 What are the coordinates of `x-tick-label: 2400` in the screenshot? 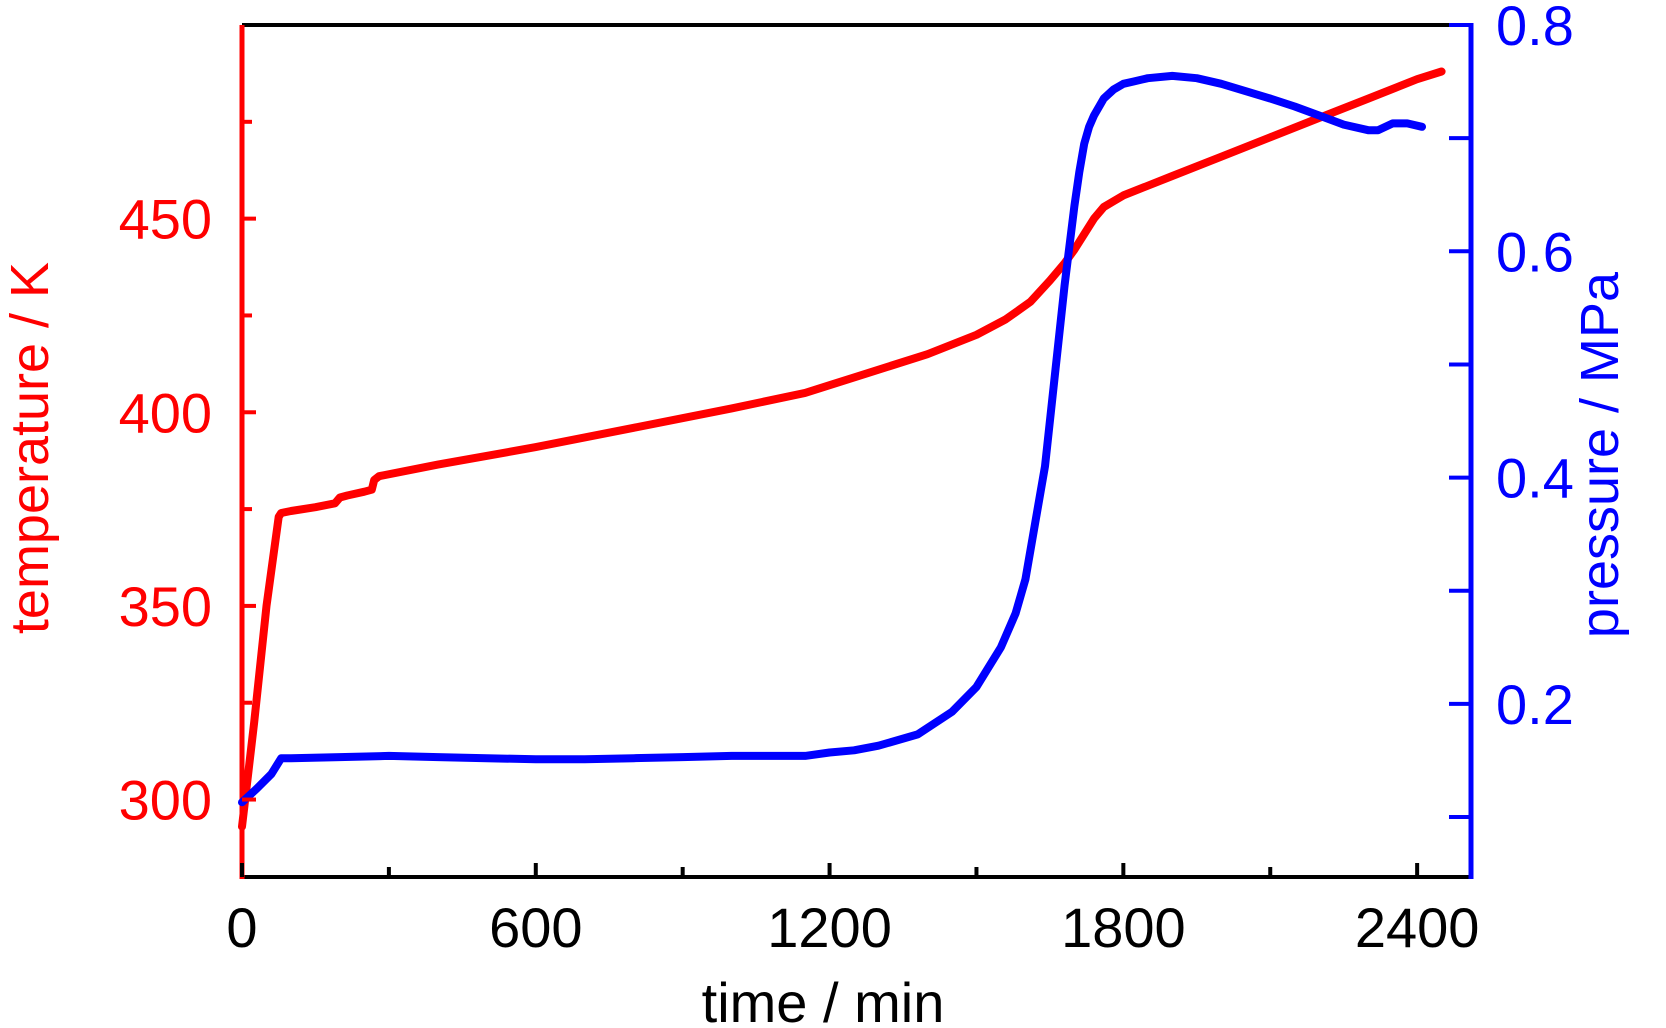 It's located at (1417, 927).